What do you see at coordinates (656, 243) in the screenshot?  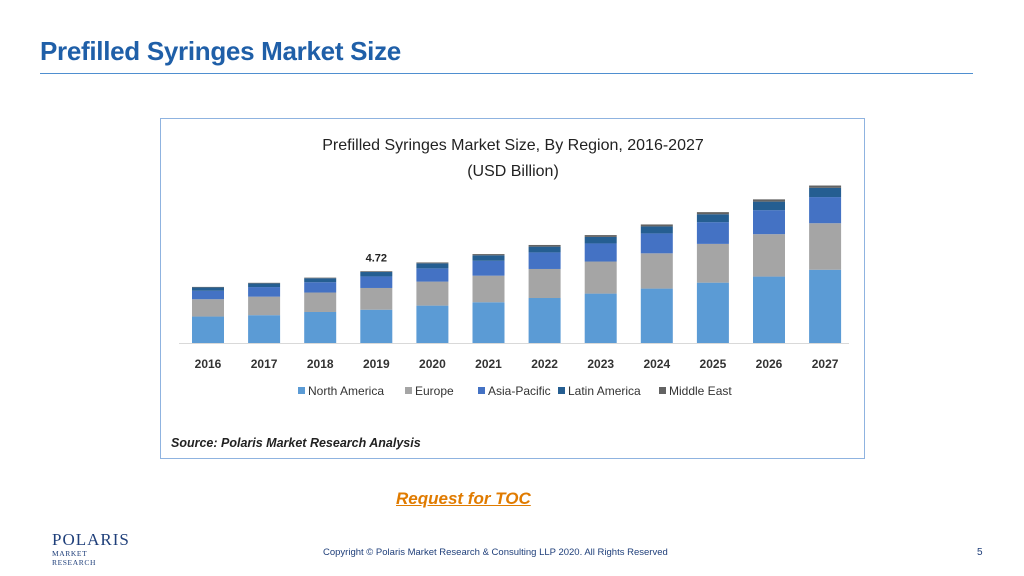 I see `bar-2024-asia-pacific` at bounding box center [656, 243].